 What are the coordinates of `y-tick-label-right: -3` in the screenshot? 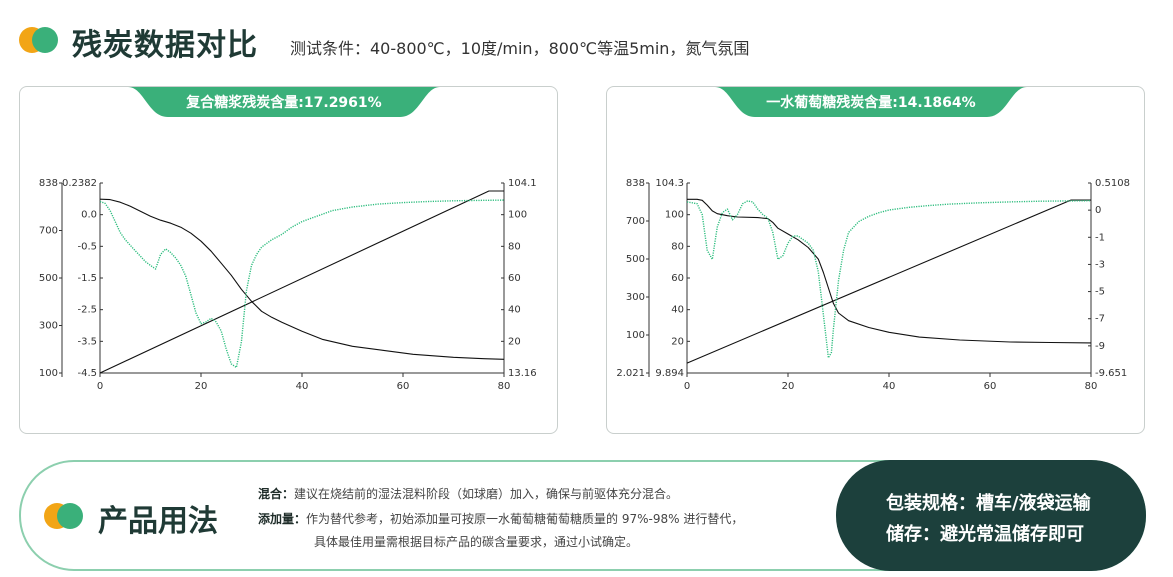 It's located at (1100, 264).